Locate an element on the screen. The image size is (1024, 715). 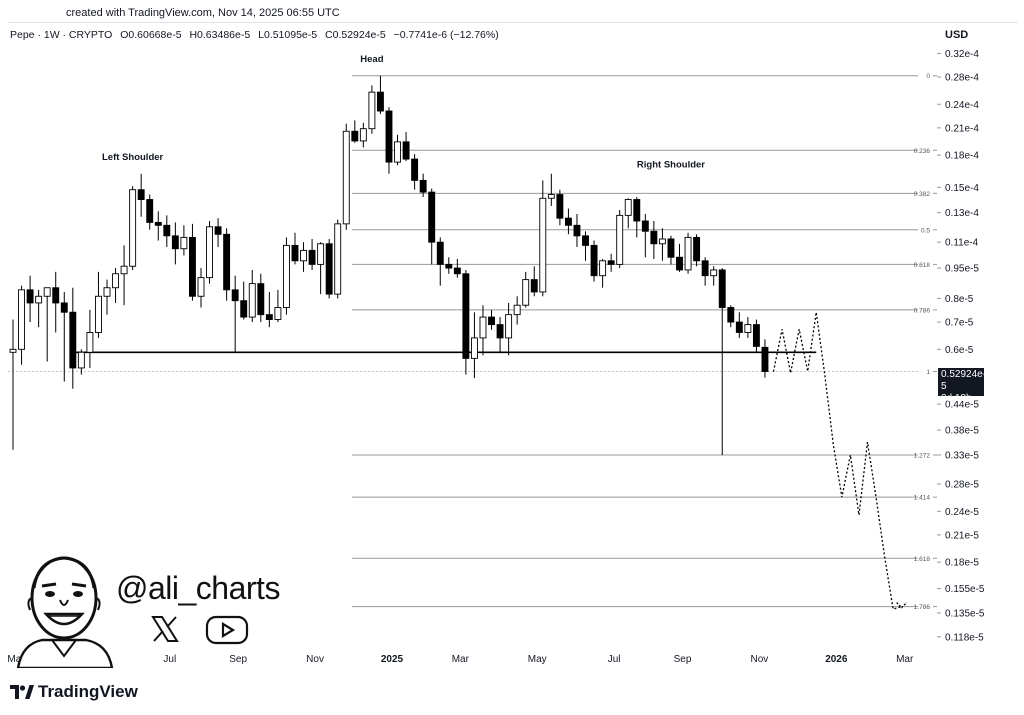
pattern-annotation: Left Shoulder is located at coordinates (133, 157).